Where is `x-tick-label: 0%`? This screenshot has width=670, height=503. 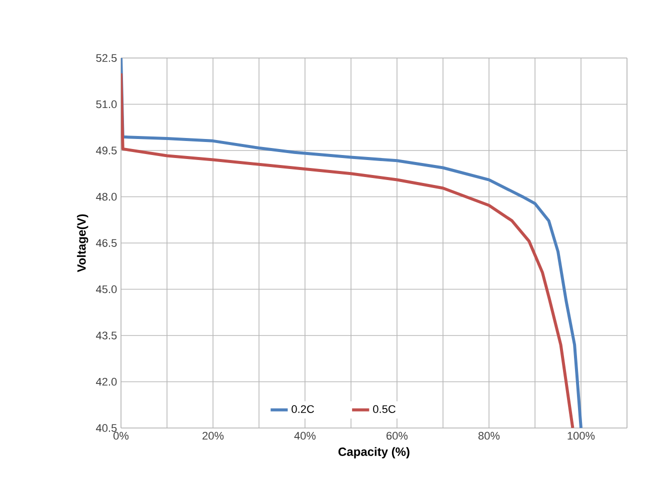
x-tick-label: 0% is located at coordinates (121, 436).